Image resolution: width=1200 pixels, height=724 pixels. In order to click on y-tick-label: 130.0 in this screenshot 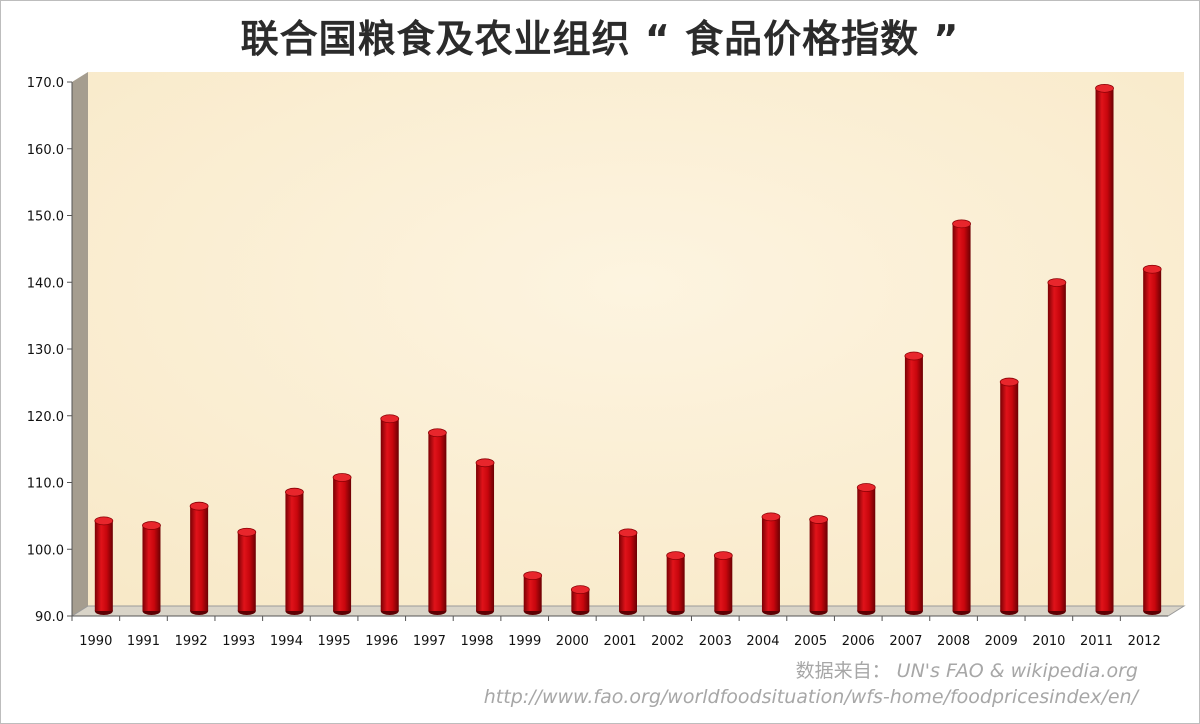, I will do `click(45, 350)`.